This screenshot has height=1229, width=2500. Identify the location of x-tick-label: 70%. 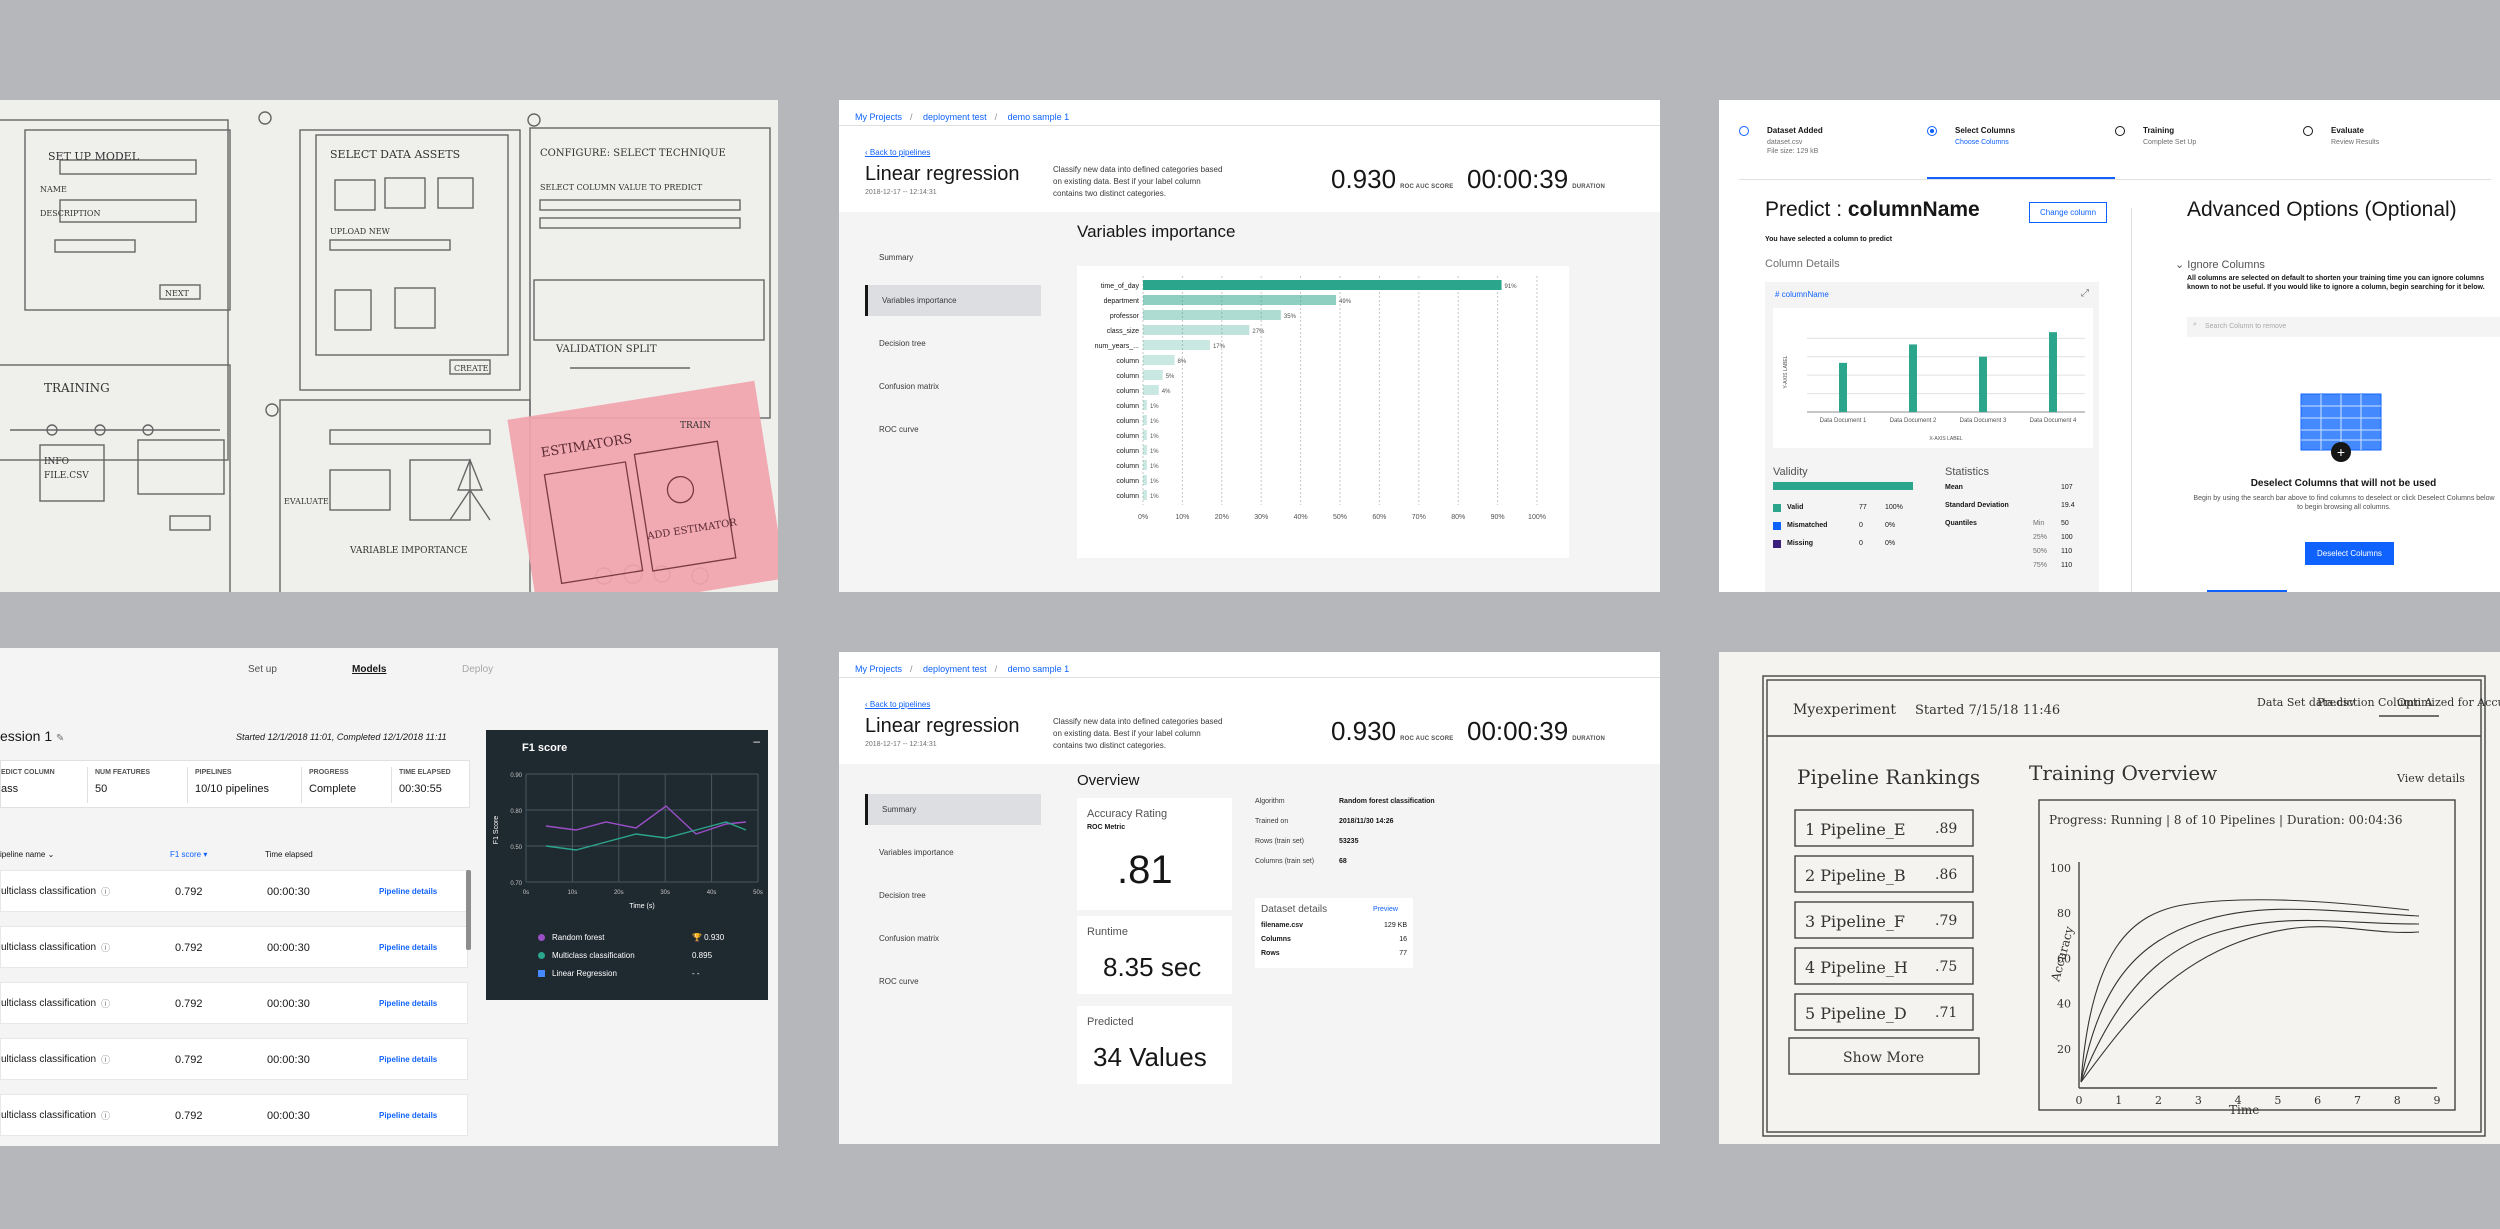
(1419, 517).